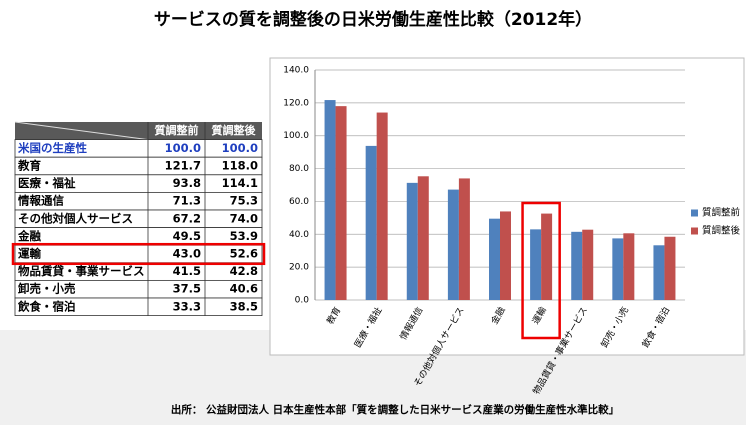 The width and height of the screenshot is (746, 425). I want to click on y-tick-label: 20.0, so click(299, 268).